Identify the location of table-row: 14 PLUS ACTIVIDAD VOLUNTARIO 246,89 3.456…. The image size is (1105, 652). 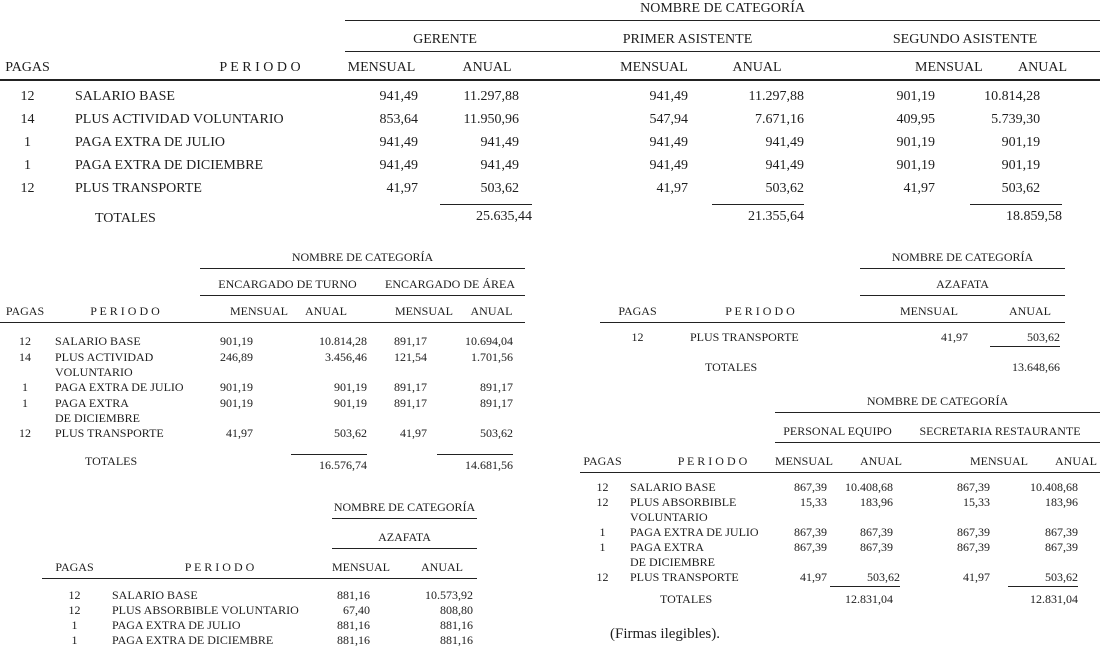
(262, 365).